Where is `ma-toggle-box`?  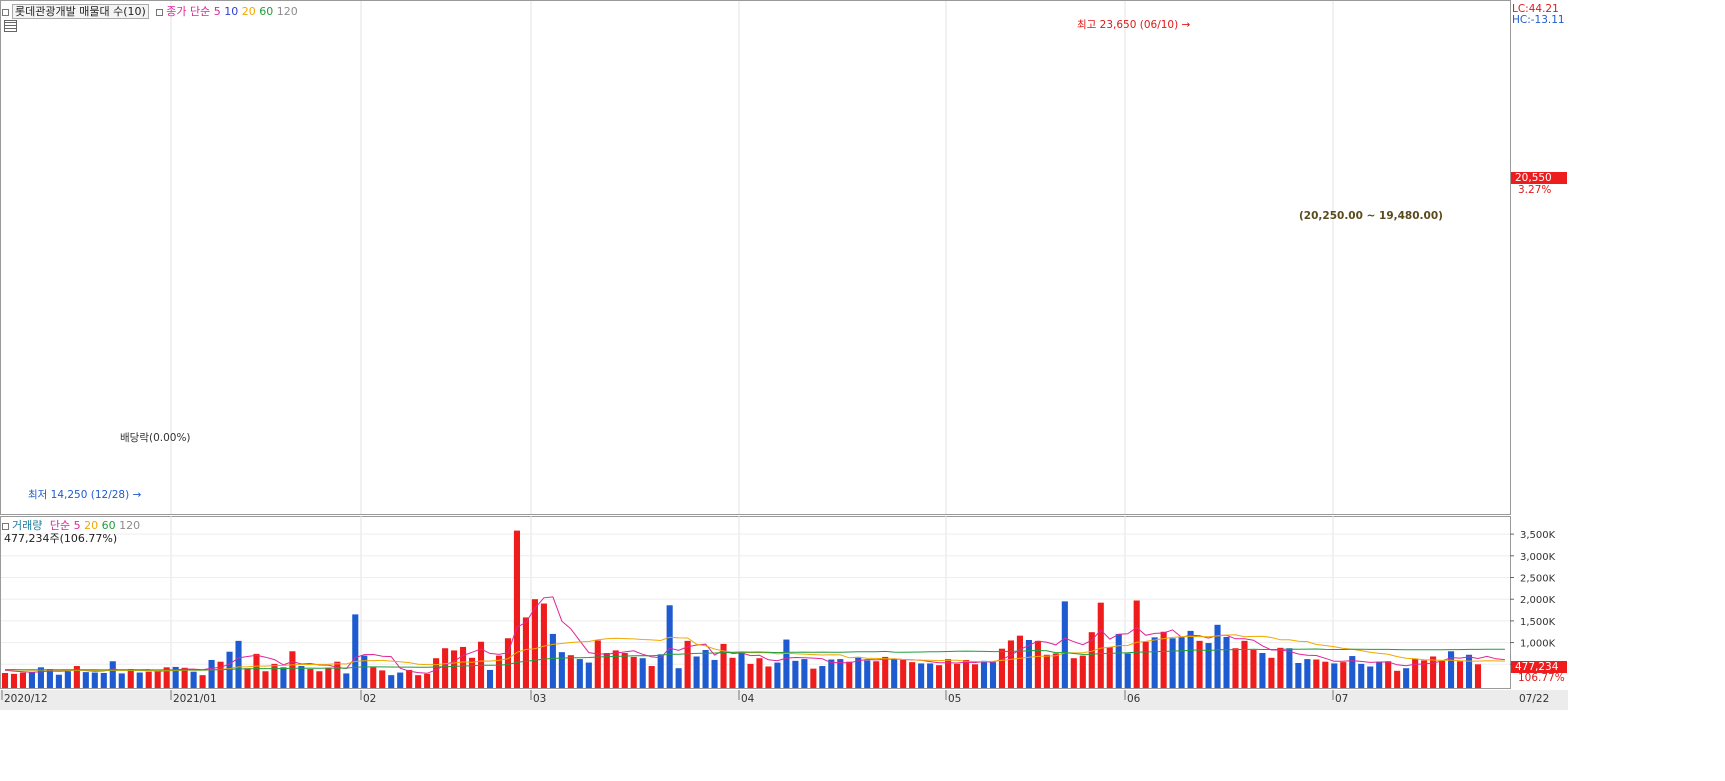 ma-toggle-box is located at coordinates (160, 12).